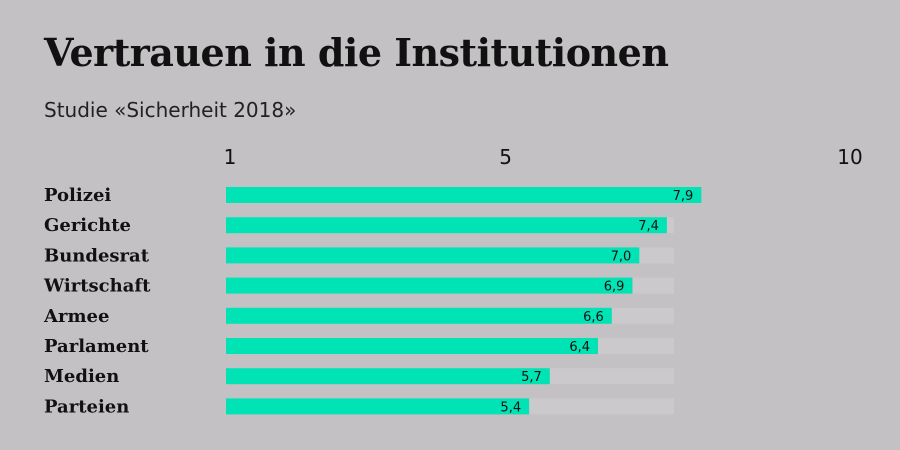  I want to click on bar-row: Medien 5,7, so click(359, 376).